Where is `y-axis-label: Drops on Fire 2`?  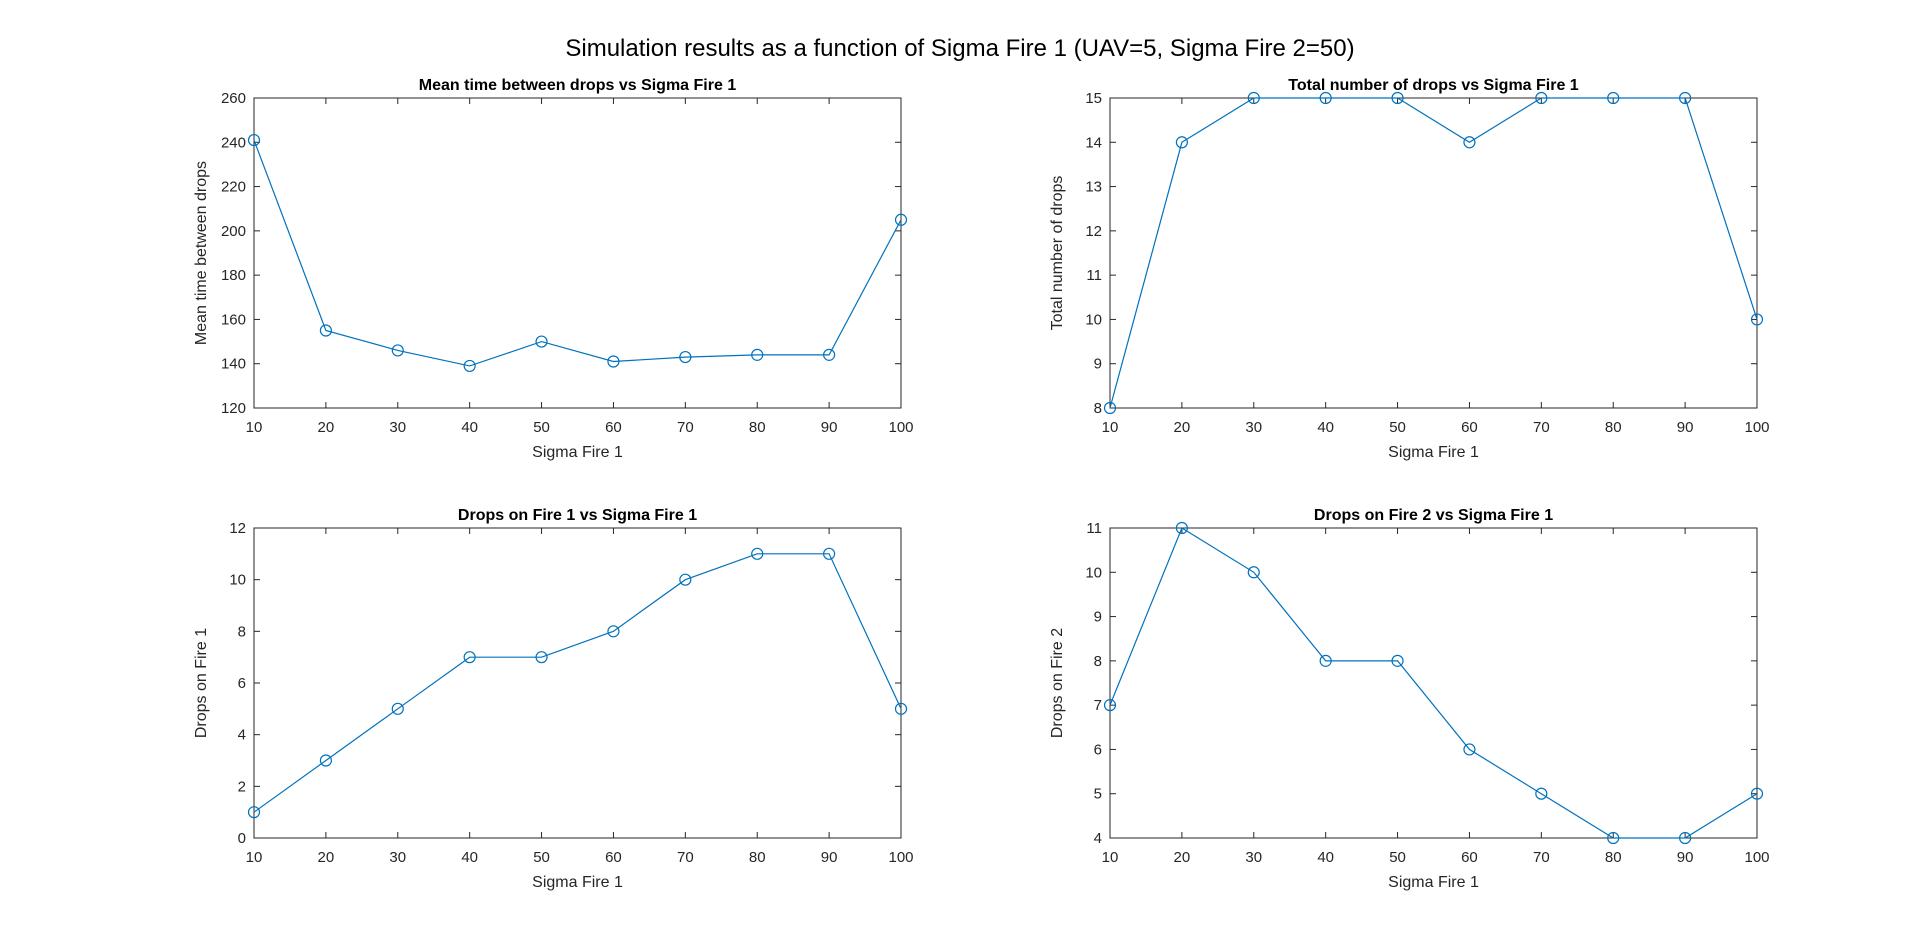
y-axis-label: Drops on Fire 2 is located at coordinates (1057, 683).